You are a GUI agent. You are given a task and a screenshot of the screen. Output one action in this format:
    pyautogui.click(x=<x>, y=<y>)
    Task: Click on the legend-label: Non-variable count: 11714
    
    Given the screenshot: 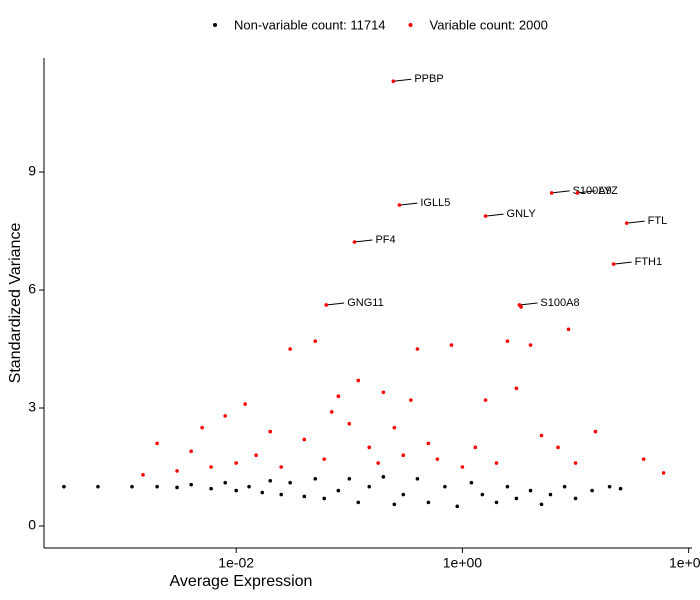 What is the action you would take?
    pyautogui.click(x=310, y=24)
    